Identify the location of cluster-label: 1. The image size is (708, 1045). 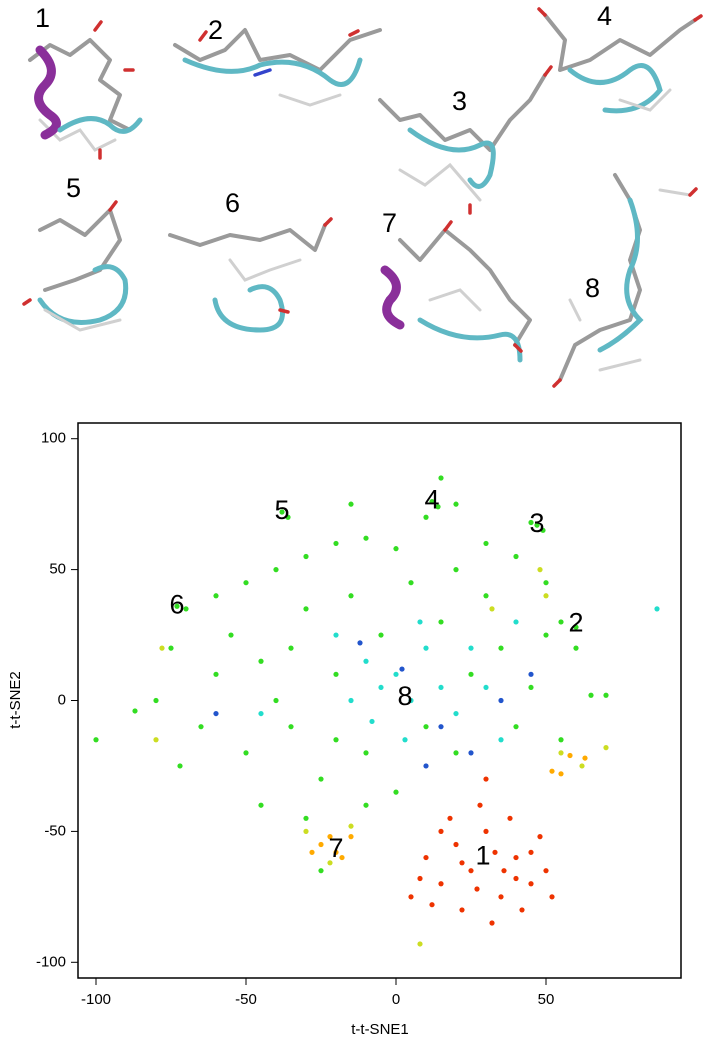
(482, 856).